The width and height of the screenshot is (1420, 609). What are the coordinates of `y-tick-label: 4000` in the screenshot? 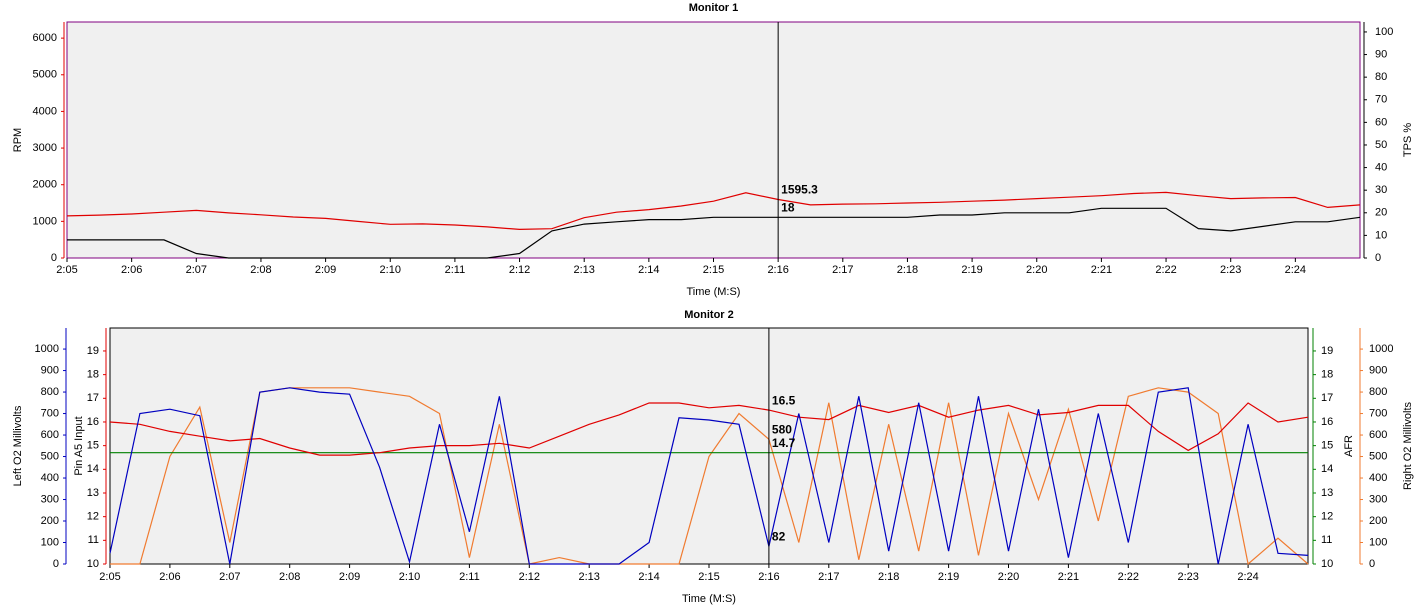 It's located at (45, 111).